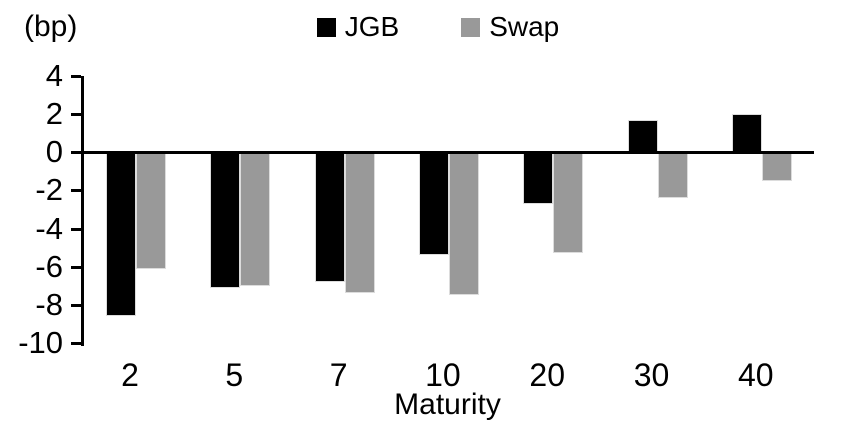 This screenshot has height=438, width=852. I want to click on x-tick-label-7: 7, so click(338, 375).